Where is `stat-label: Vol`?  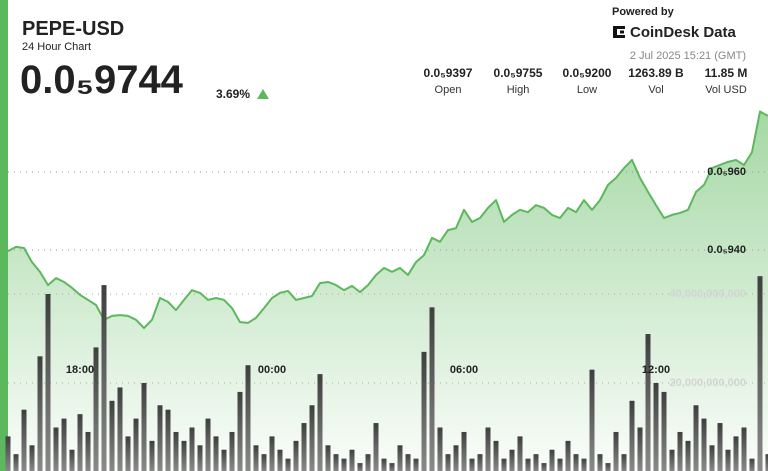 stat-label: Vol is located at coordinates (656, 90).